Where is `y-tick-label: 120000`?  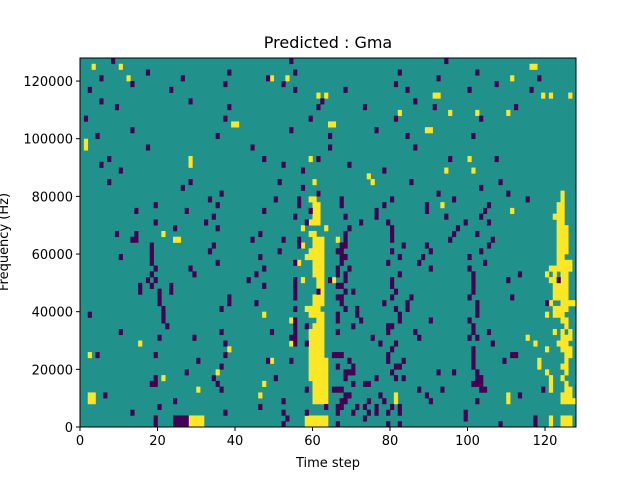
y-tick-label: 120000 is located at coordinates (48, 82).